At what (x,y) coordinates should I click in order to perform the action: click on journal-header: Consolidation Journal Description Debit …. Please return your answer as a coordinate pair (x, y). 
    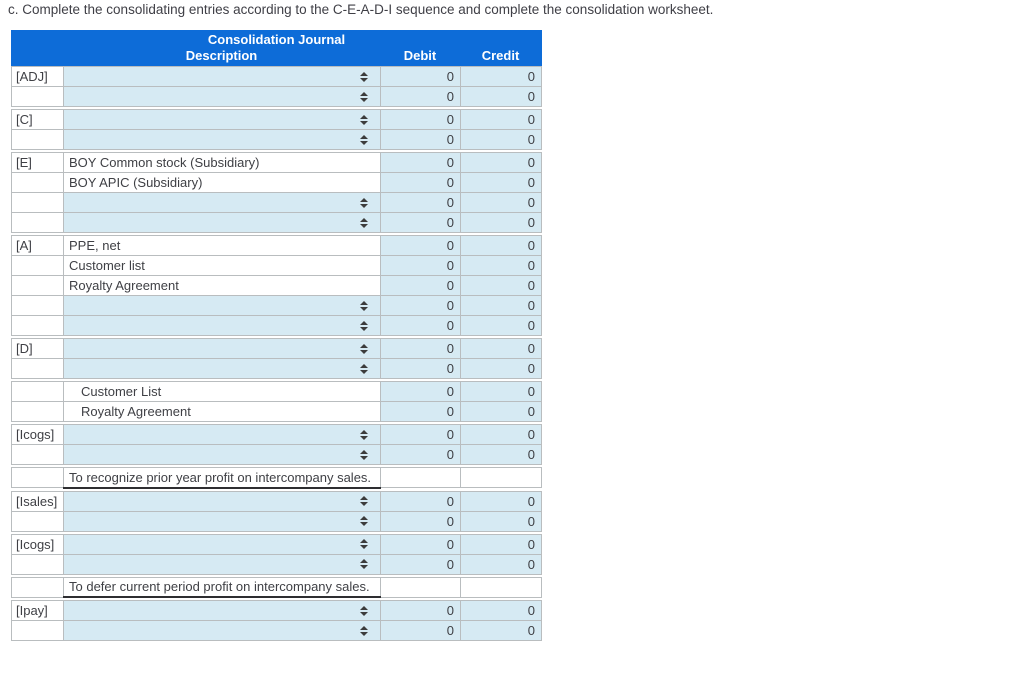
    Looking at the image, I should click on (276, 48).